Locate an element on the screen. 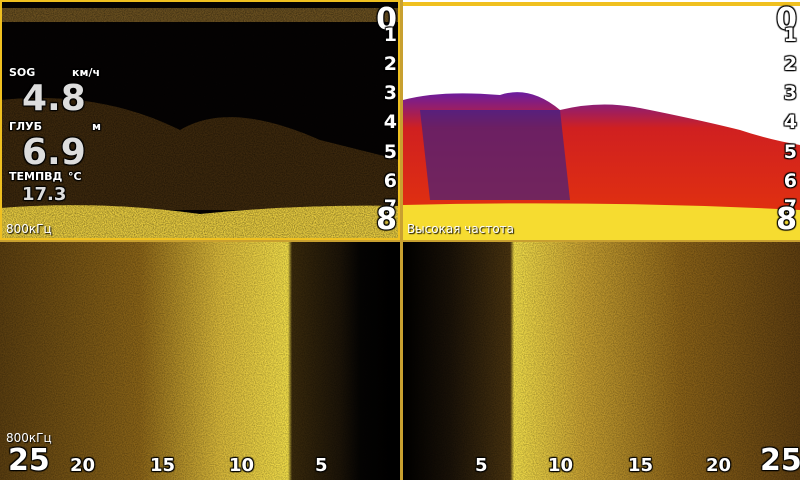  readout-value: 4.8 is located at coordinates (54, 98).